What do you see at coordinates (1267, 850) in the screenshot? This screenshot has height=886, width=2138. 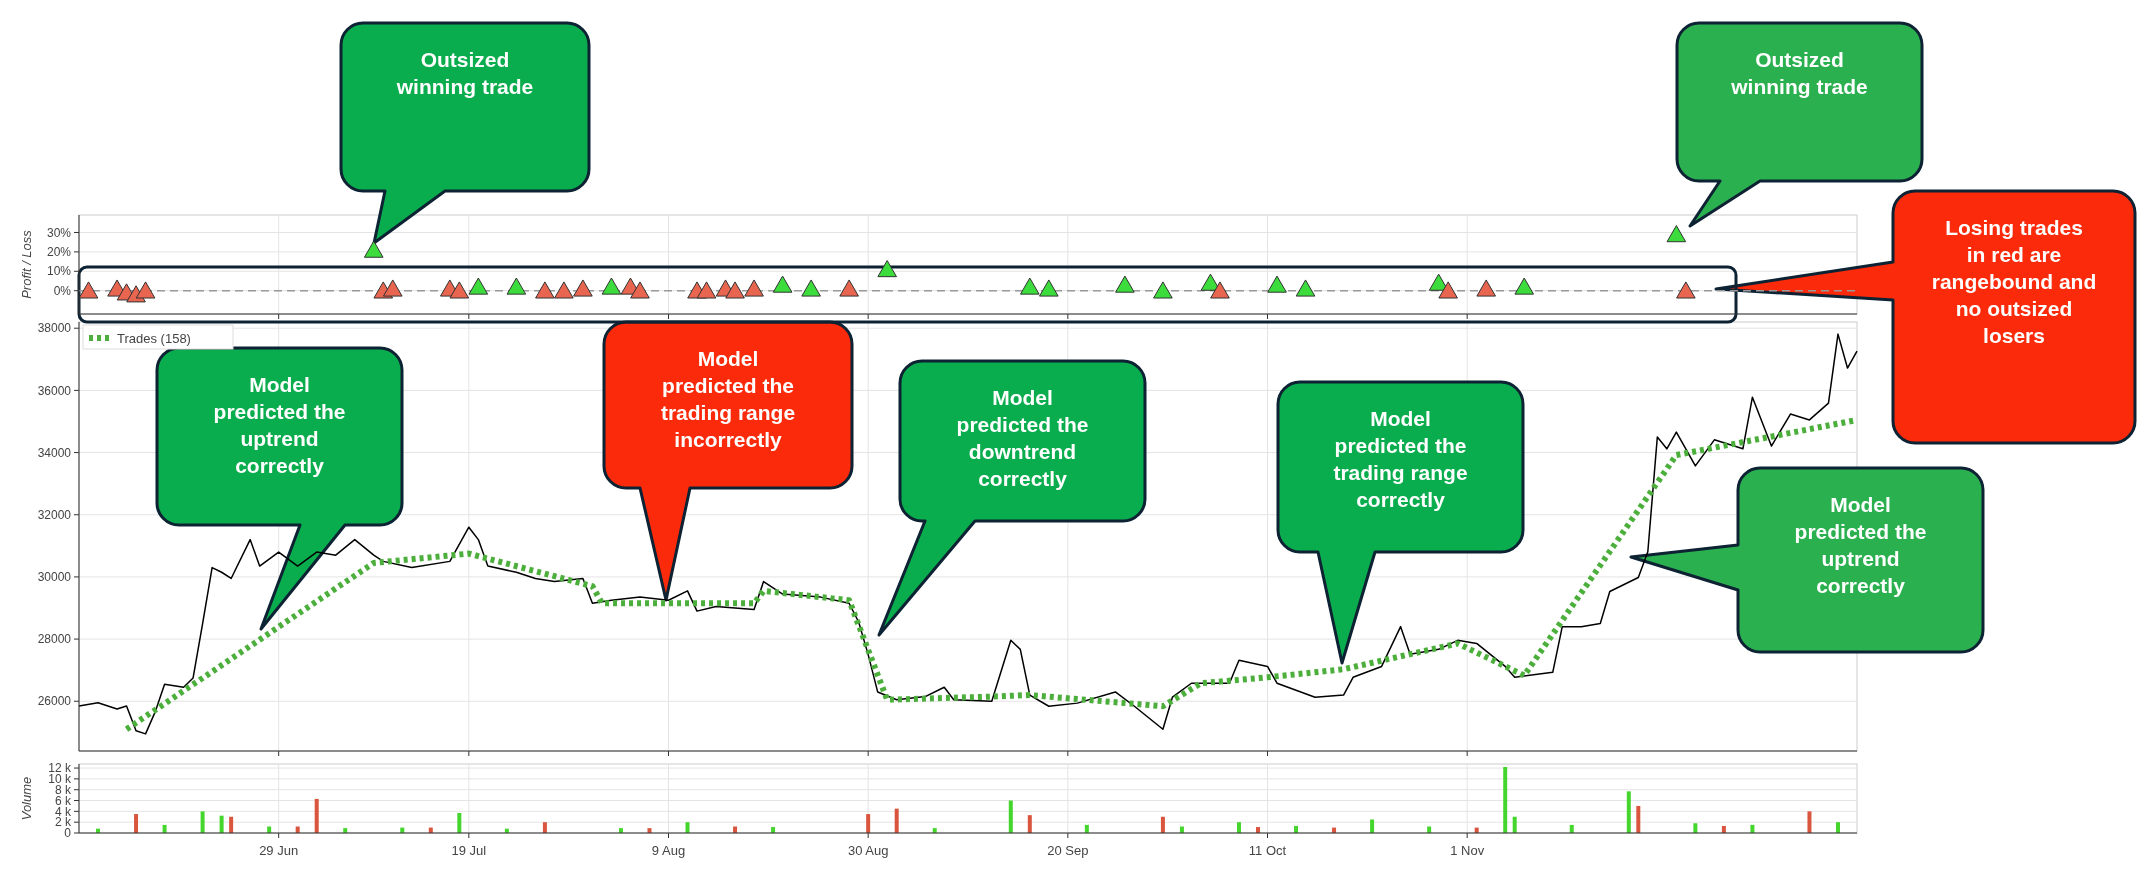 I see `x-tick-label: 11 Oct` at bounding box center [1267, 850].